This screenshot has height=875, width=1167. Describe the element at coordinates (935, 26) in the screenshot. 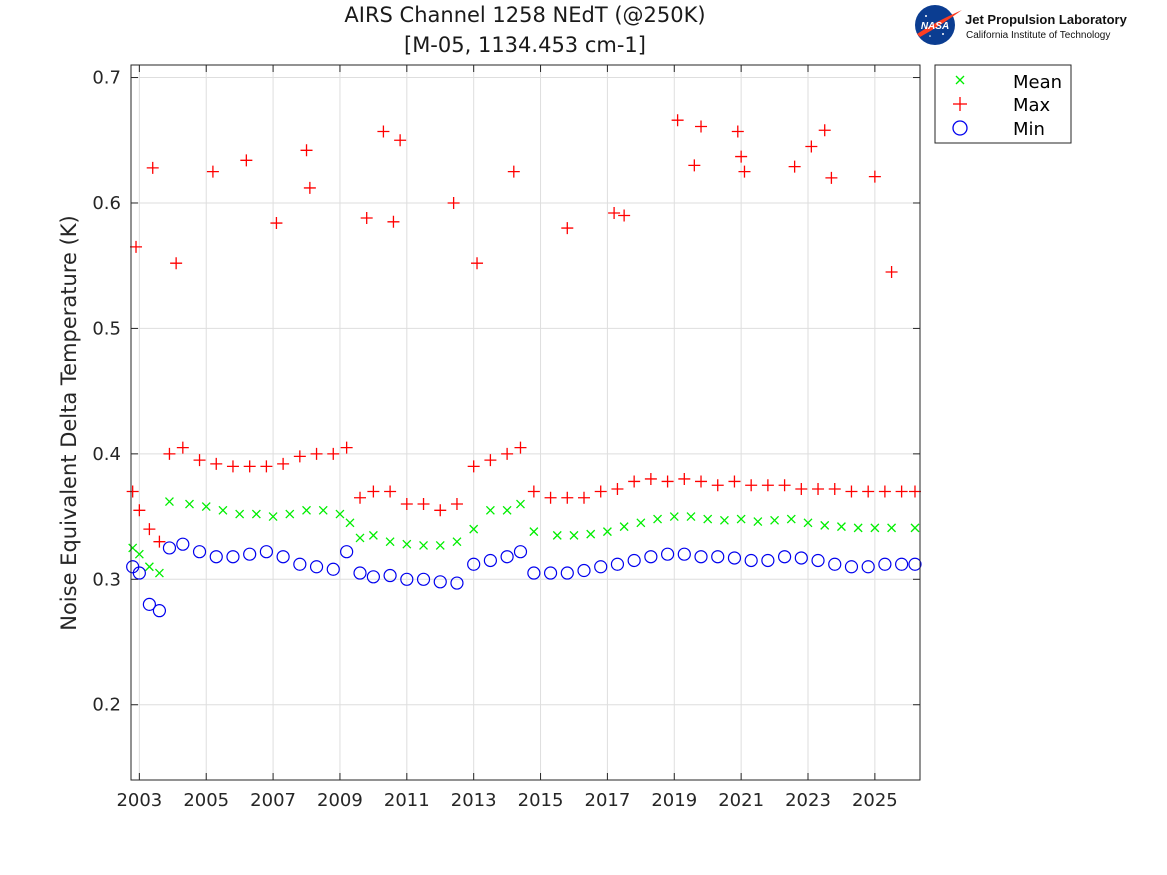

I see `nasa-badge-text: NASA` at that location.